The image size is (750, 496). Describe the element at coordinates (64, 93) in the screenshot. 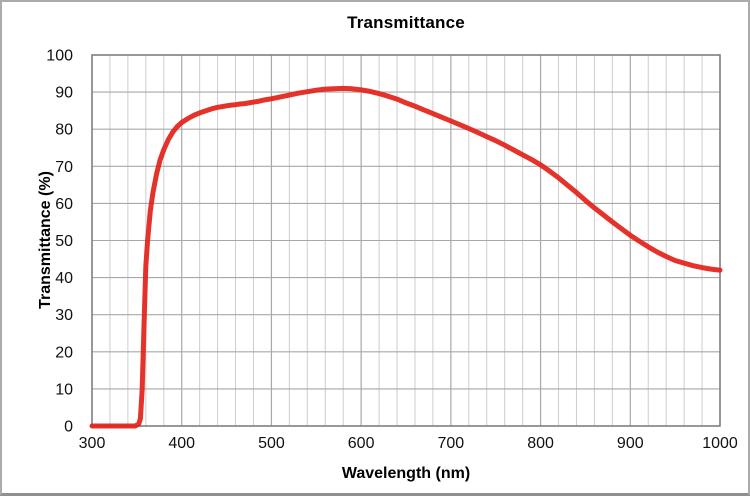

I see `y-tick-label: 90` at that location.